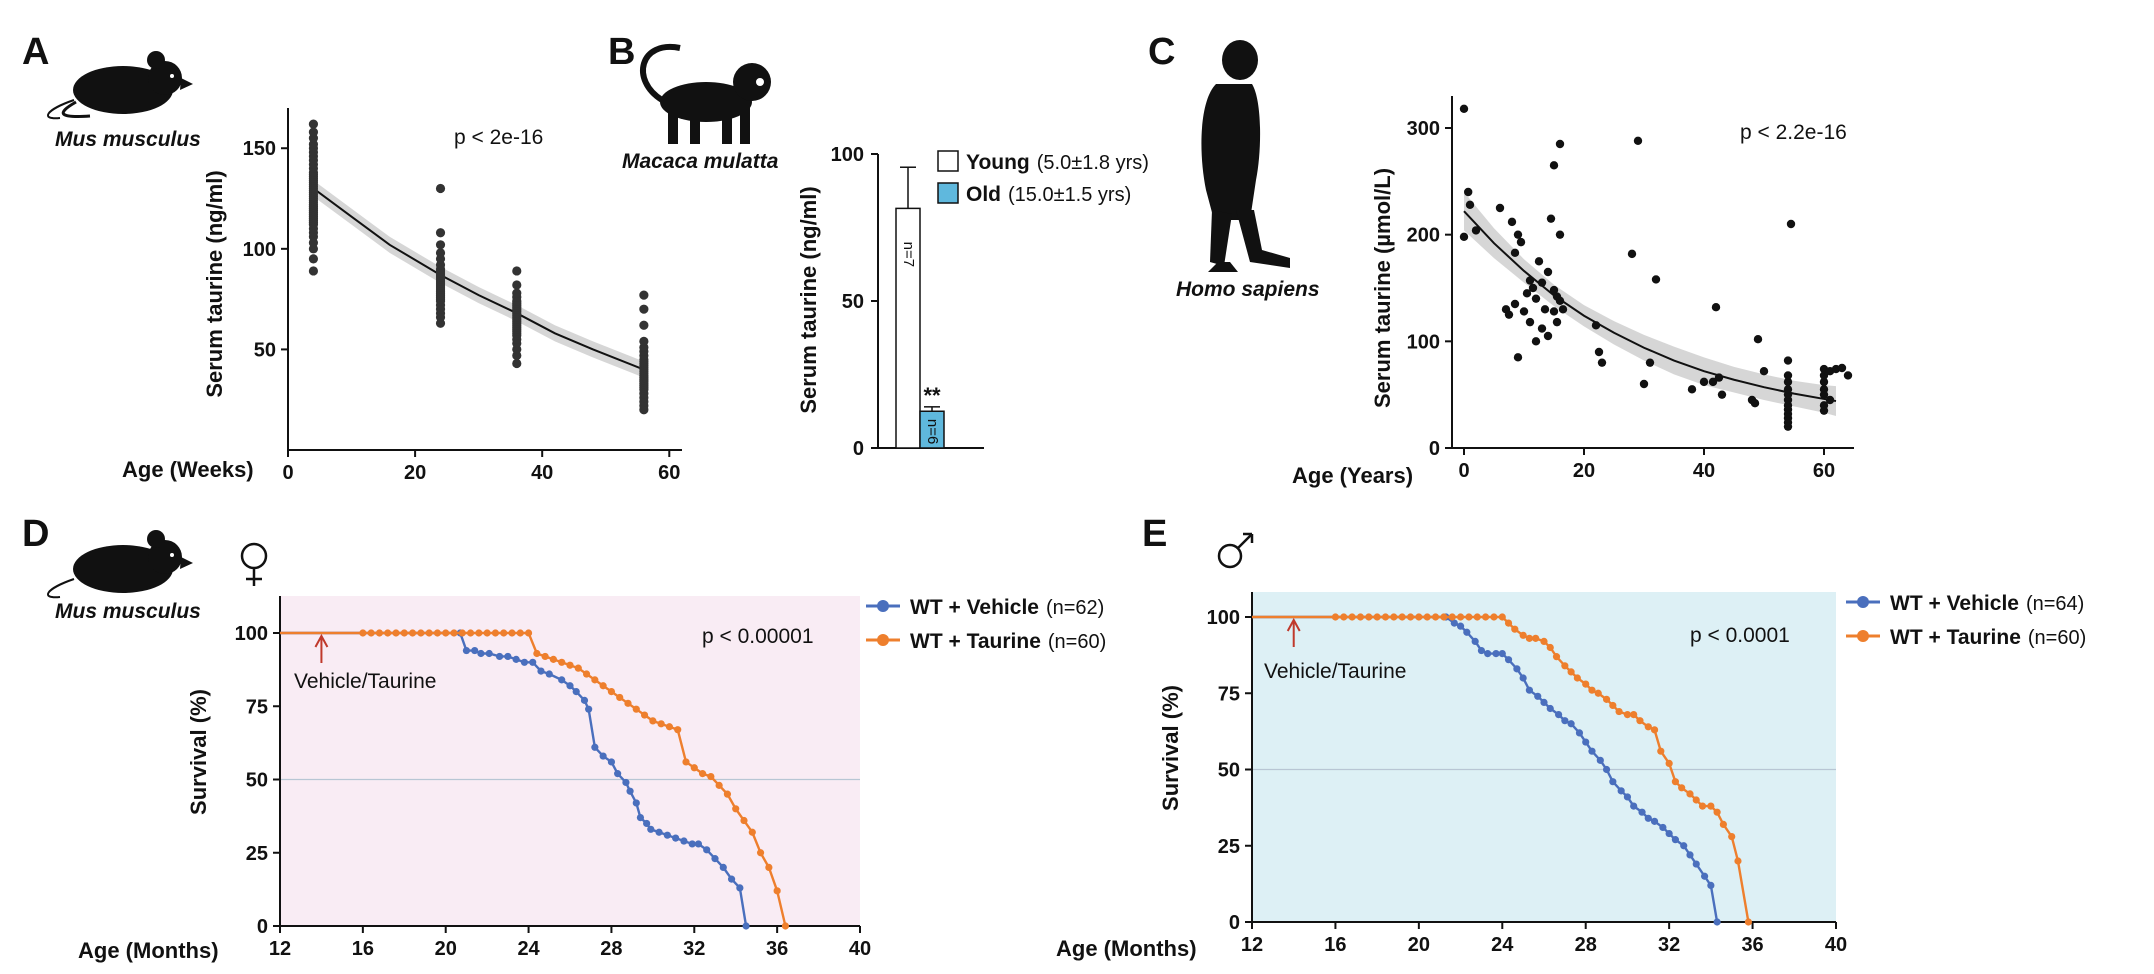 The image size is (2154, 974). Describe the element at coordinates (528, 949) in the screenshot. I see `x-tick-label: 24` at that location.